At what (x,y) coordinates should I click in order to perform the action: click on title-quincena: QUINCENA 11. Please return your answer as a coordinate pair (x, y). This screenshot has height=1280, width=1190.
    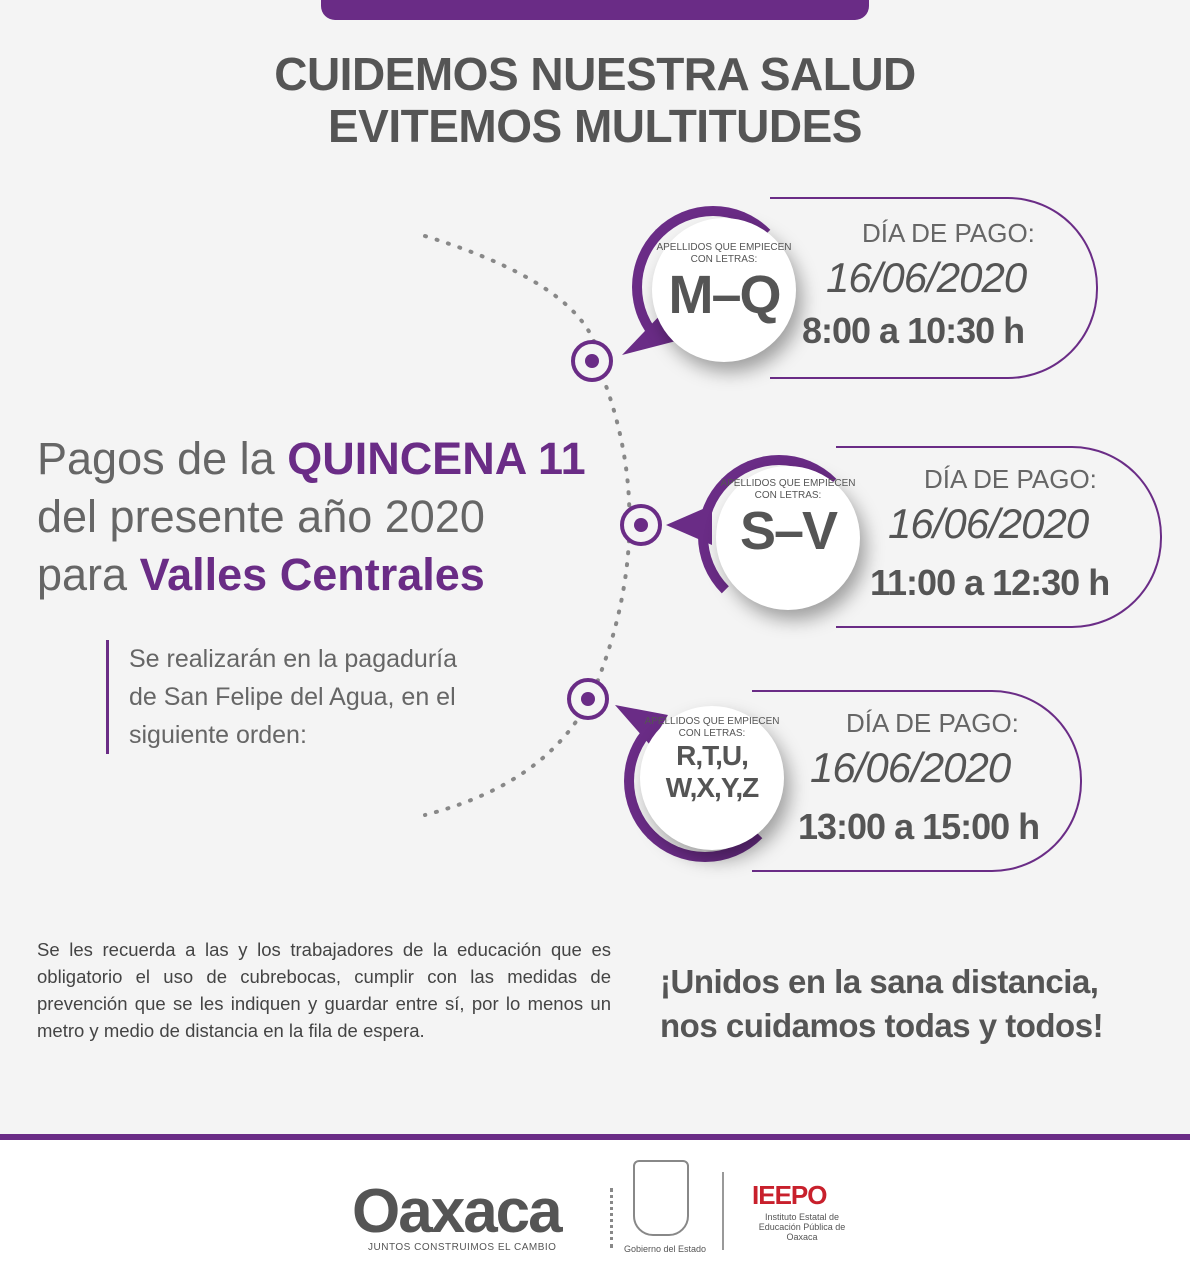
    Looking at the image, I should click on (436, 458).